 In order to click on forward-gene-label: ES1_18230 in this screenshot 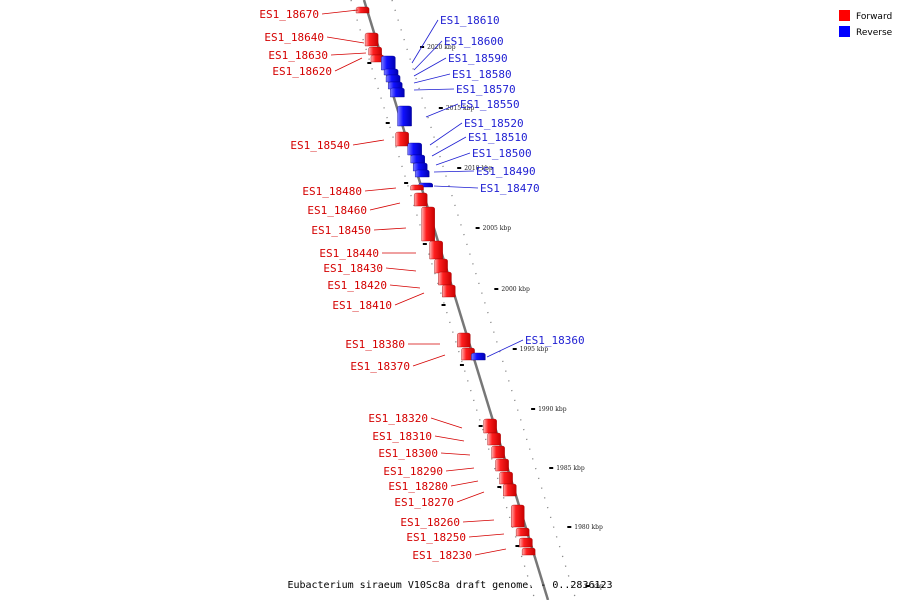, I will do `click(442, 555)`.